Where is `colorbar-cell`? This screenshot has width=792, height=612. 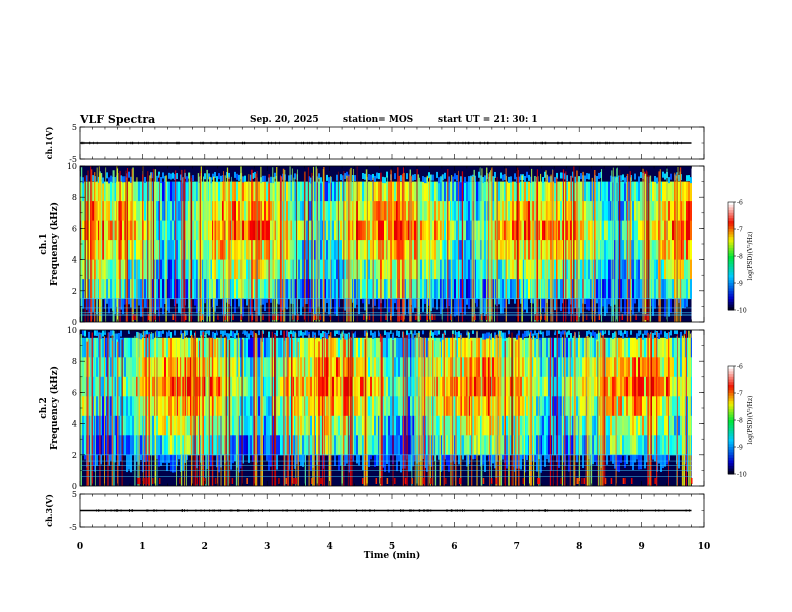 colorbar-cell is located at coordinates (731, 258).